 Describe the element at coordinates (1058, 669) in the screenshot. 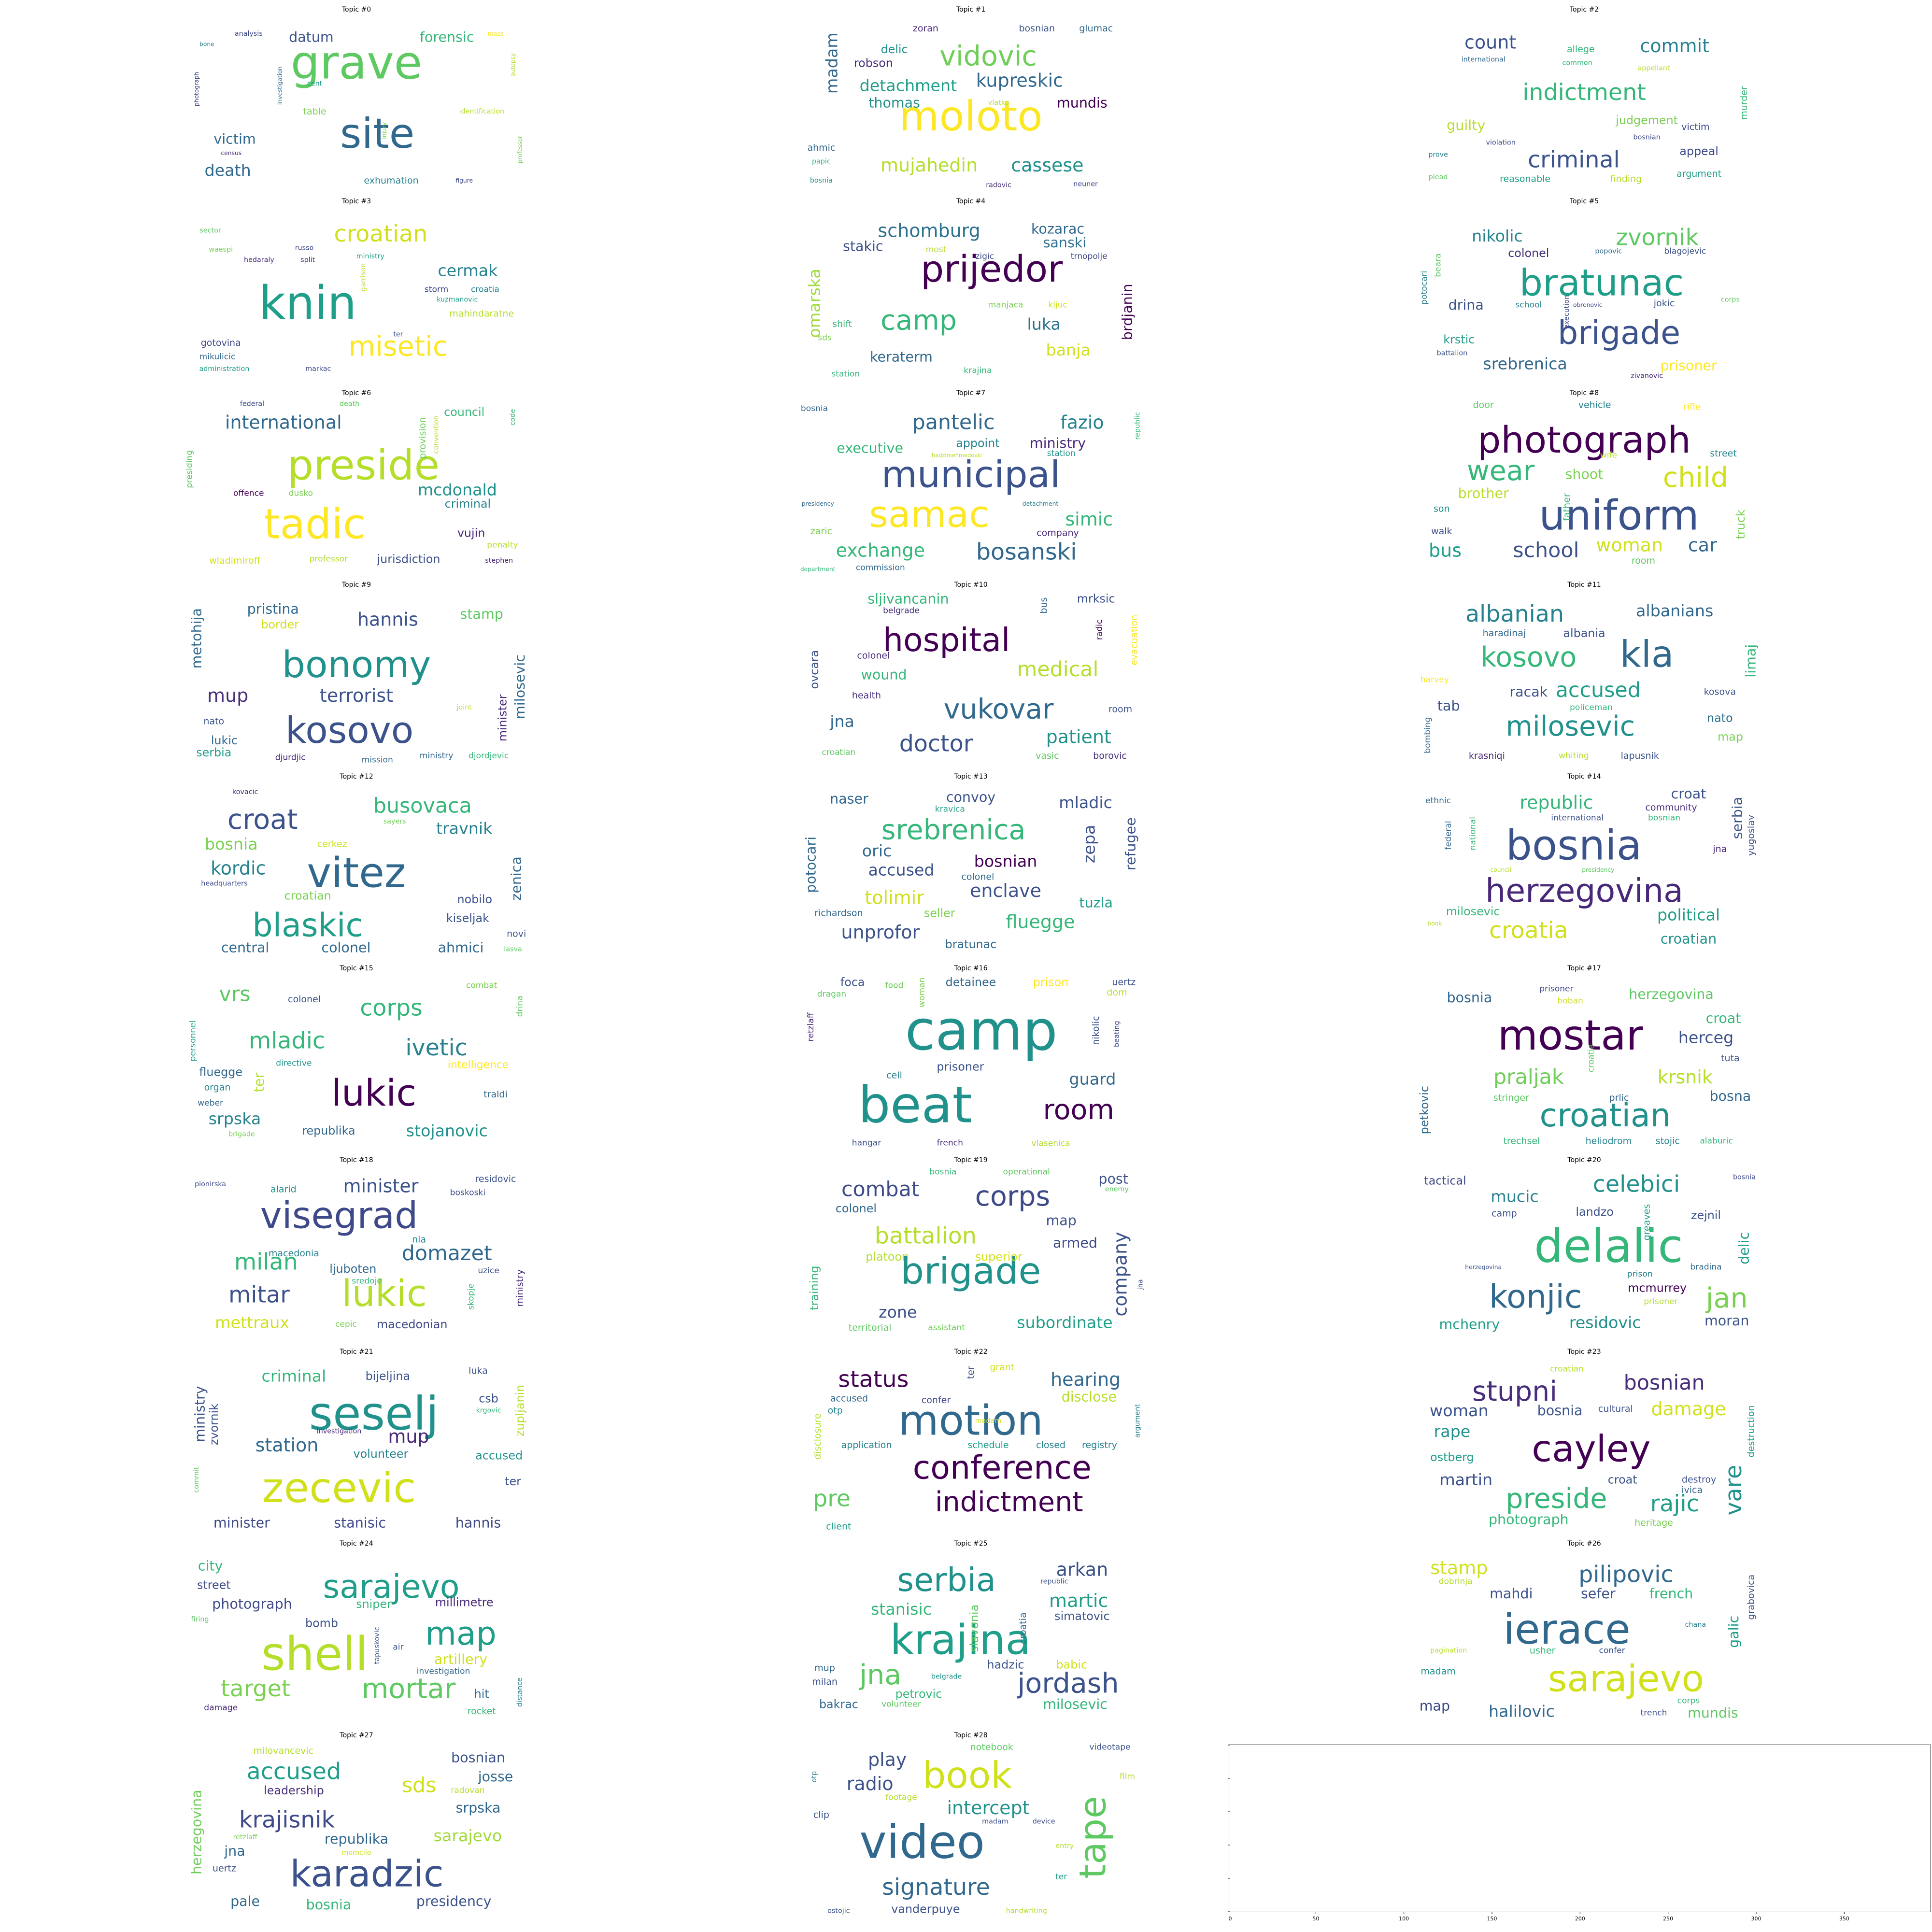

I see `cloud-word: medical` at that location.